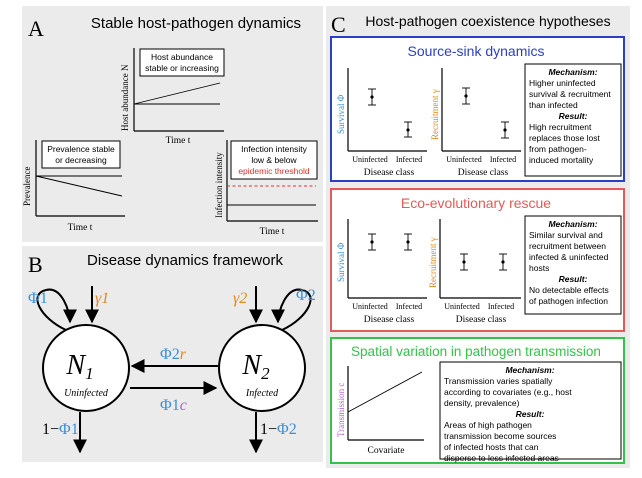 This screenshot has height=478, width=642. What do you see at coordinates (553, 105) in the screenshot?
I see `ss-mechanism-line-3: than infected` at bounding box center [553, 105].